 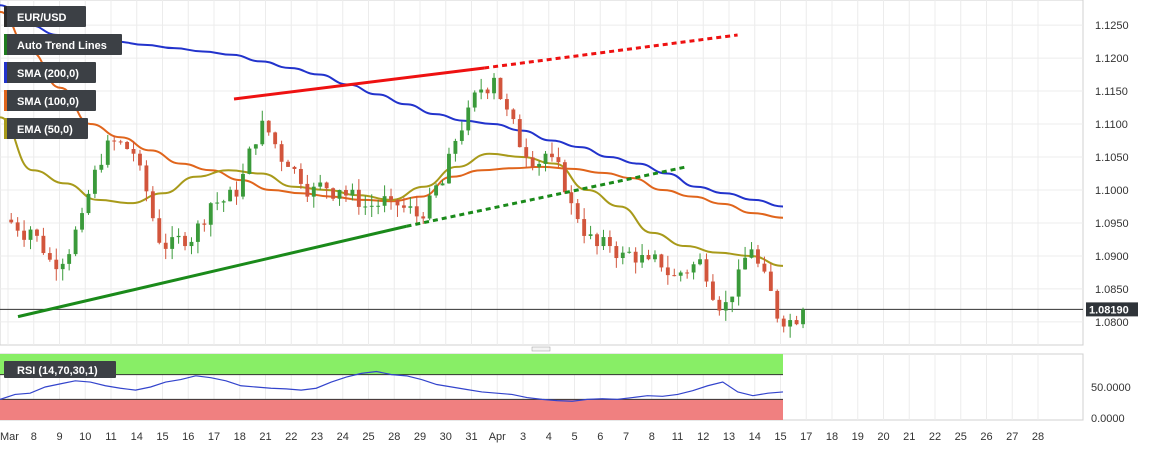 I want to click on x-tick-label: 10, so click(x=85, y=437).